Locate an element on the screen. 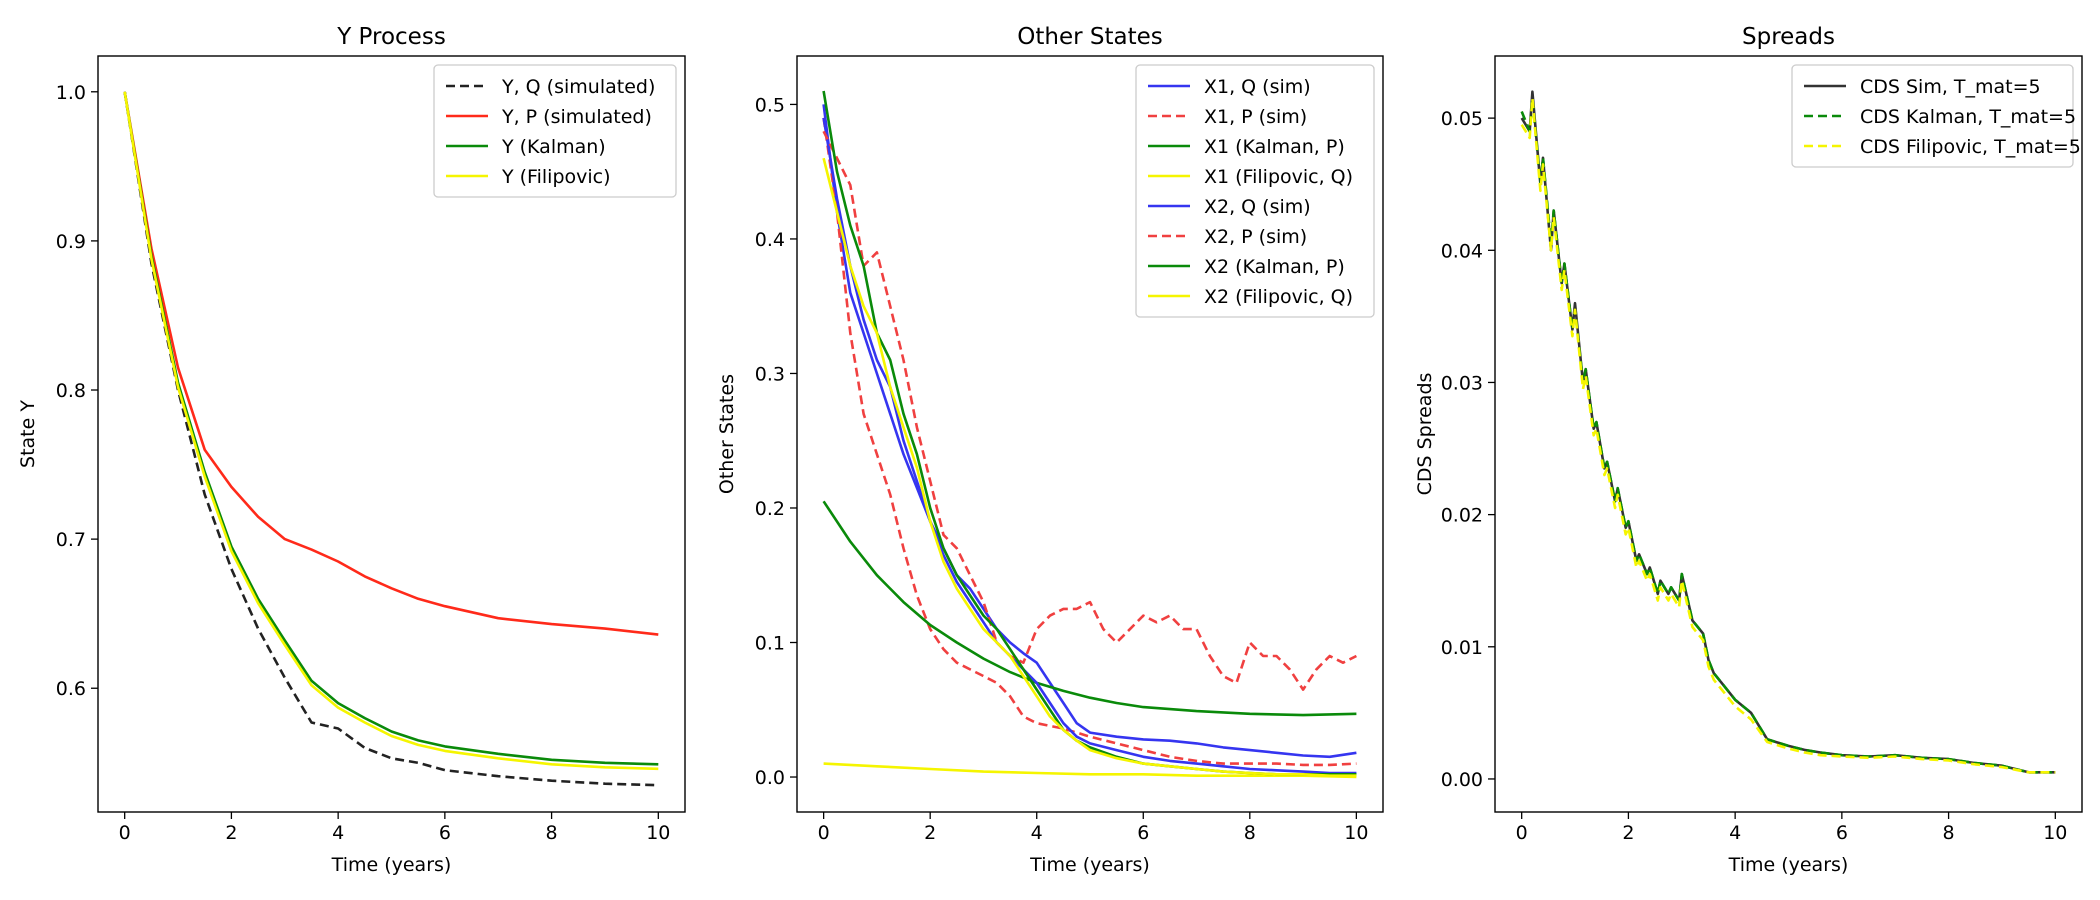  y-tick-label: 1.0 is located at coordinates (71, 93).